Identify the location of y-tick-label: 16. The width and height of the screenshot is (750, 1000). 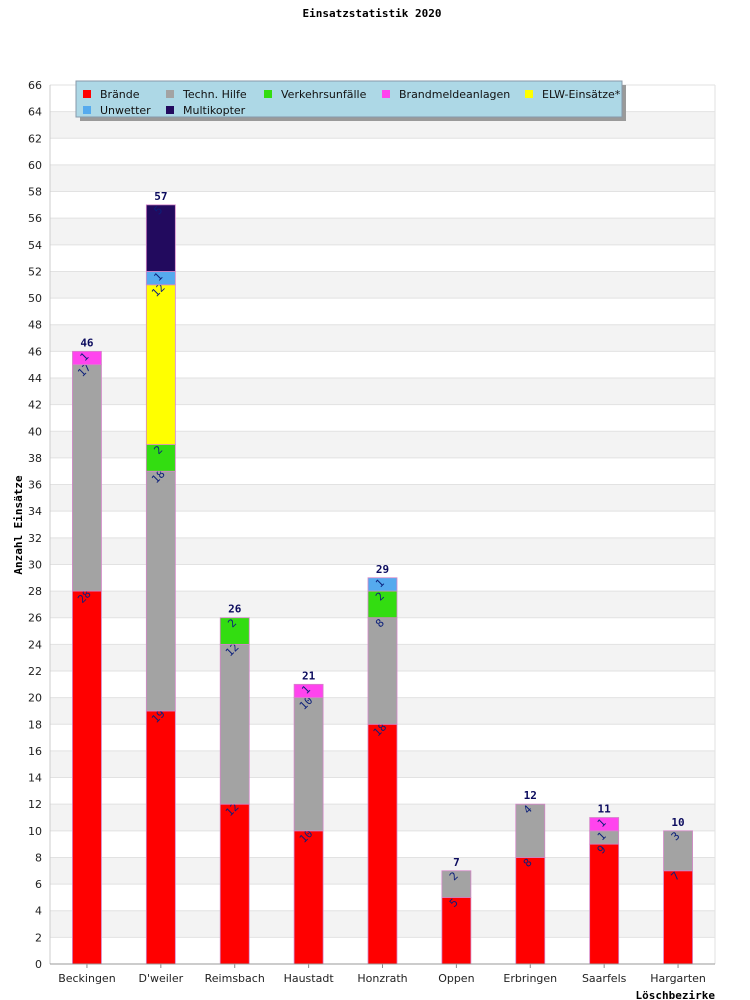
(35, 751).